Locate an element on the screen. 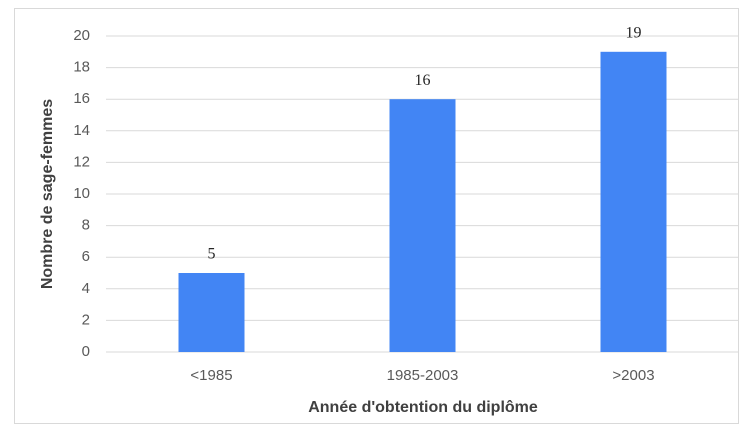 The height and width of the screenshot is (432, 753). y-tick-label: 12 is located at coordinates (81, 161).